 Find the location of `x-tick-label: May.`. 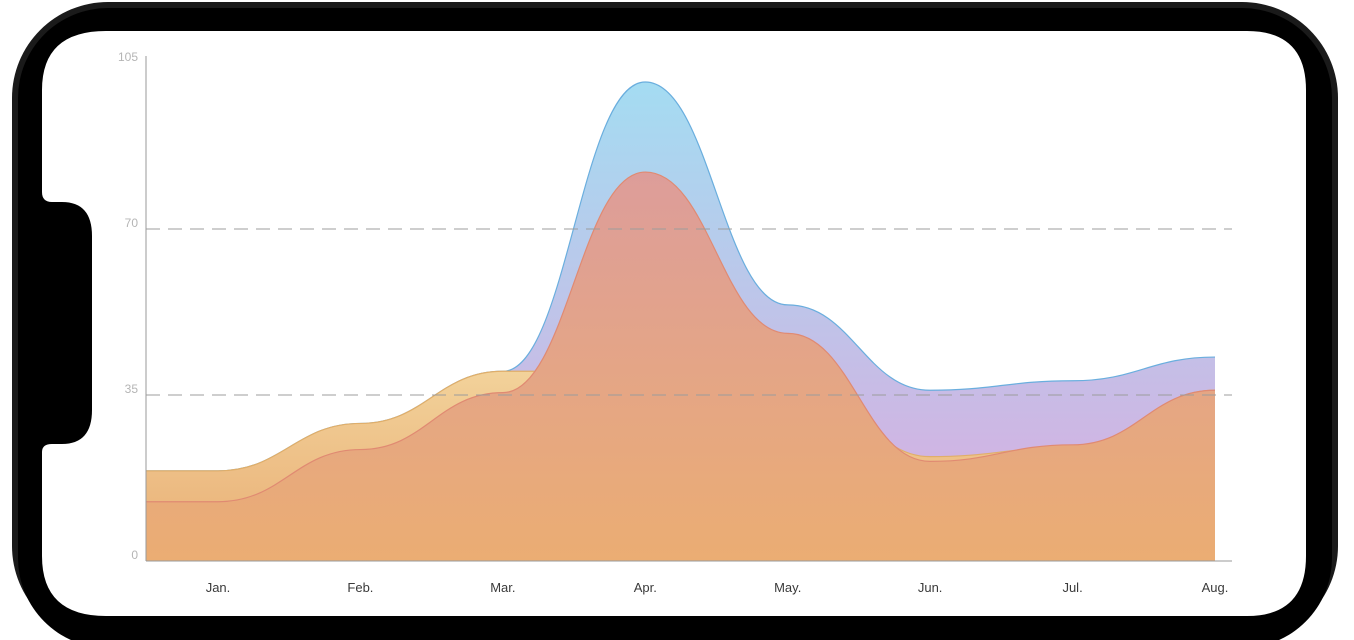

x-tick-label: May. is located at coordinates (787, 587).